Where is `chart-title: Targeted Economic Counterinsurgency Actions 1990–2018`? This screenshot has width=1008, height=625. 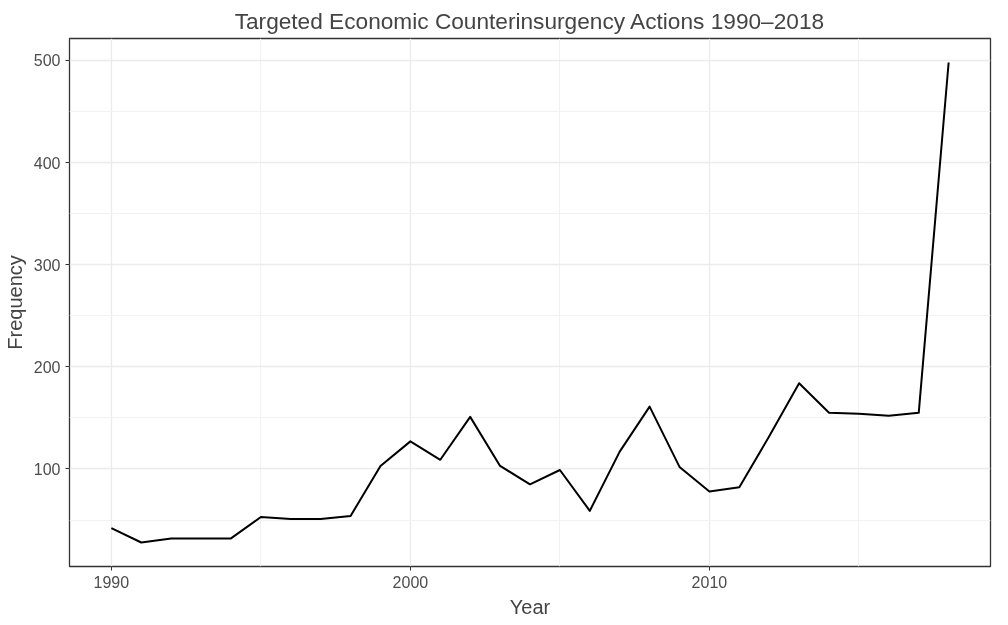
chart-title: Targeted Economic Counterinsurgency Actions 1990–2018 is located at coordinates (529, 20).